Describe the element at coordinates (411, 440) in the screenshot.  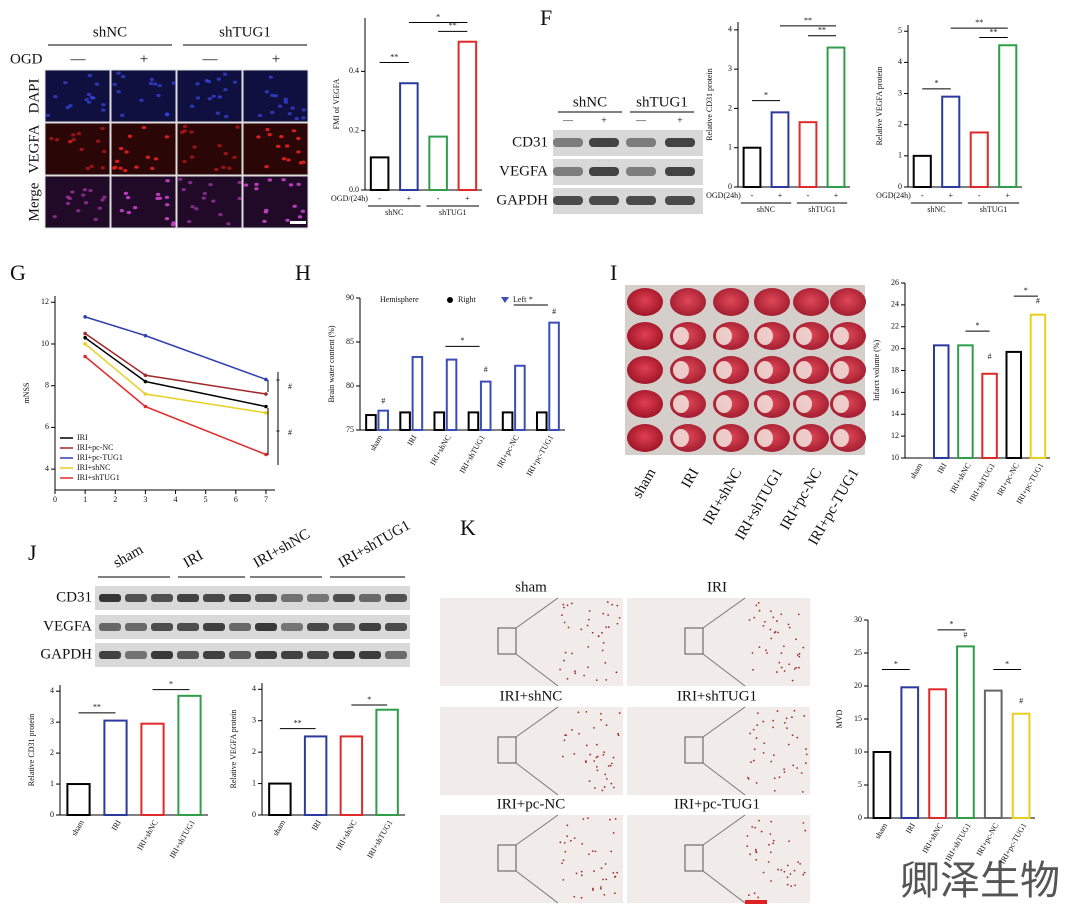
I see `x-tick-label: IRI` at that location.